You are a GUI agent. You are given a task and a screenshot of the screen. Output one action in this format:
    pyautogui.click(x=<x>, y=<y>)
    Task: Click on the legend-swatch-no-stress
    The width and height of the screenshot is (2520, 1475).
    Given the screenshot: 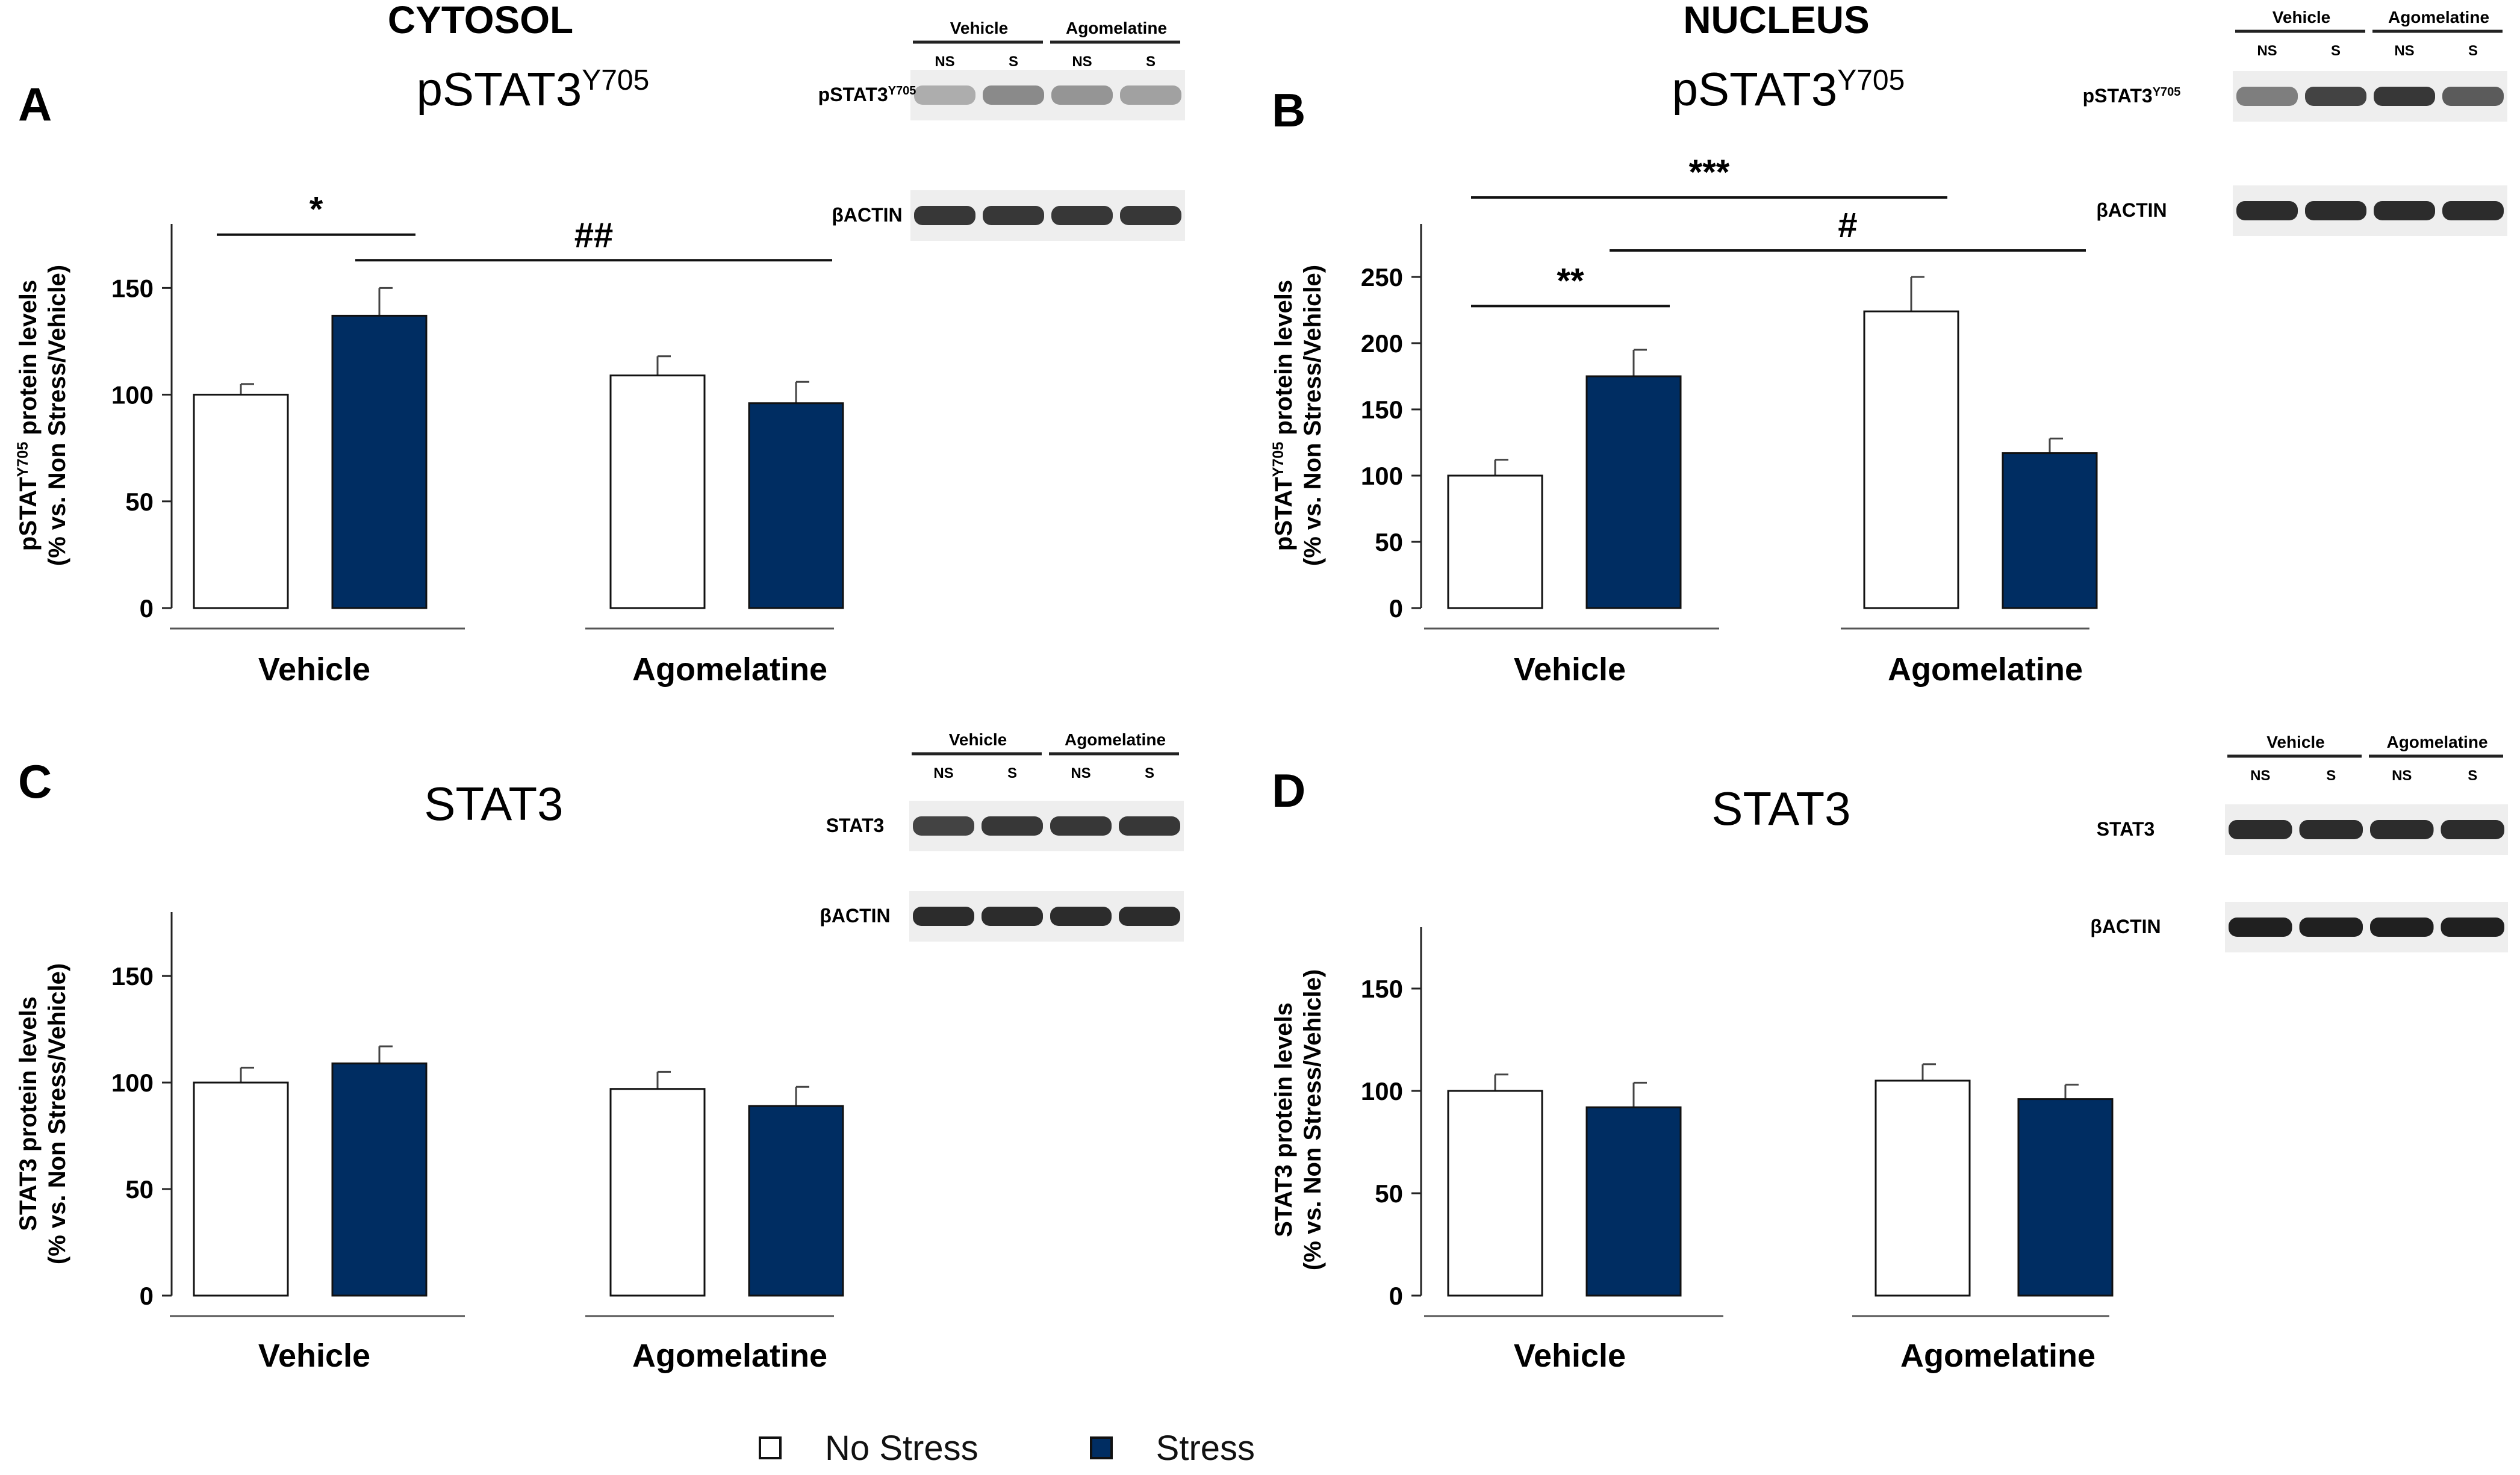 What is the action you would take?
    pyautogui.click(x=770, y=1447)
    